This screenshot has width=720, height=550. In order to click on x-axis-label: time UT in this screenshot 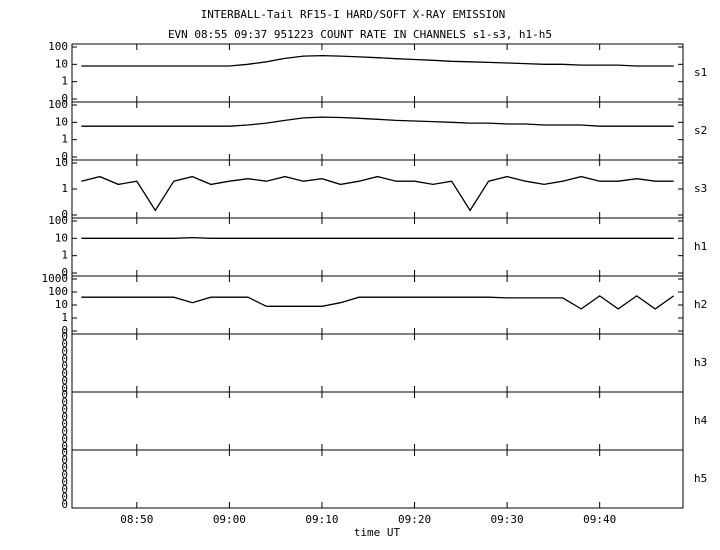, I will do `click(377, 532)`.